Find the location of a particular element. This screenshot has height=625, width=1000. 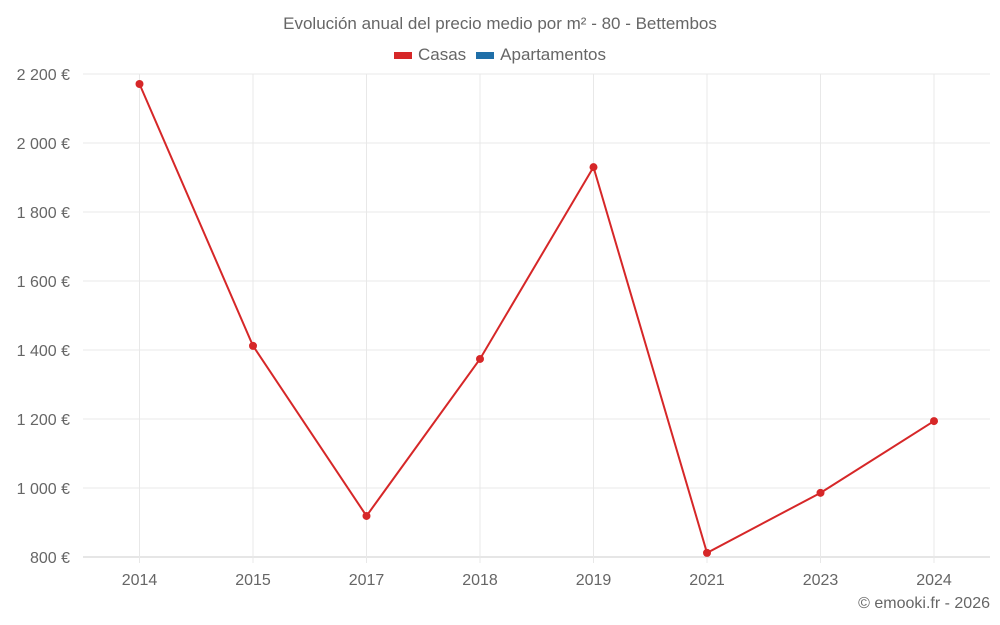

legend-swatch-apartamentos is located at coordinates (485, 55).